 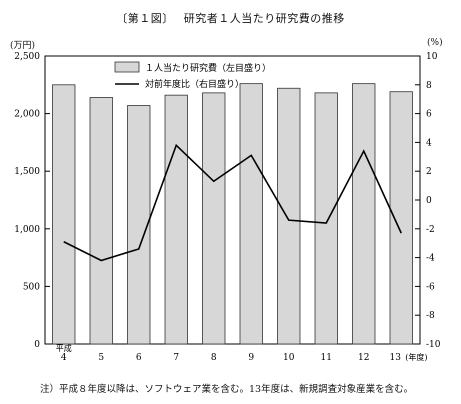 What do you see at coordinates (430, 287) in the screenshot?
I see `right-tick-label: -6` at bounding box center [430, 287].